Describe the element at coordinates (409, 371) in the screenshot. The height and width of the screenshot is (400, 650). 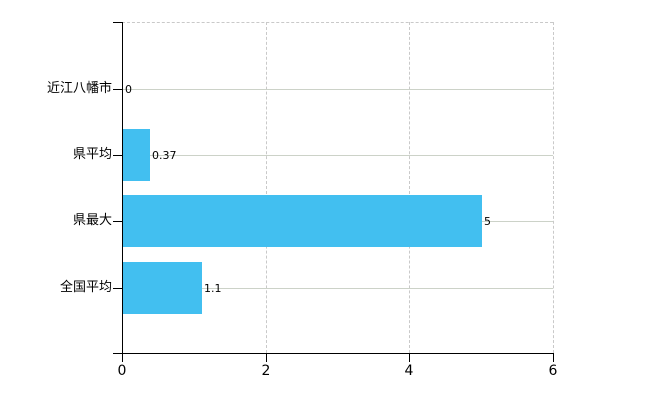
I see `x-tick-label: 4` at that location.